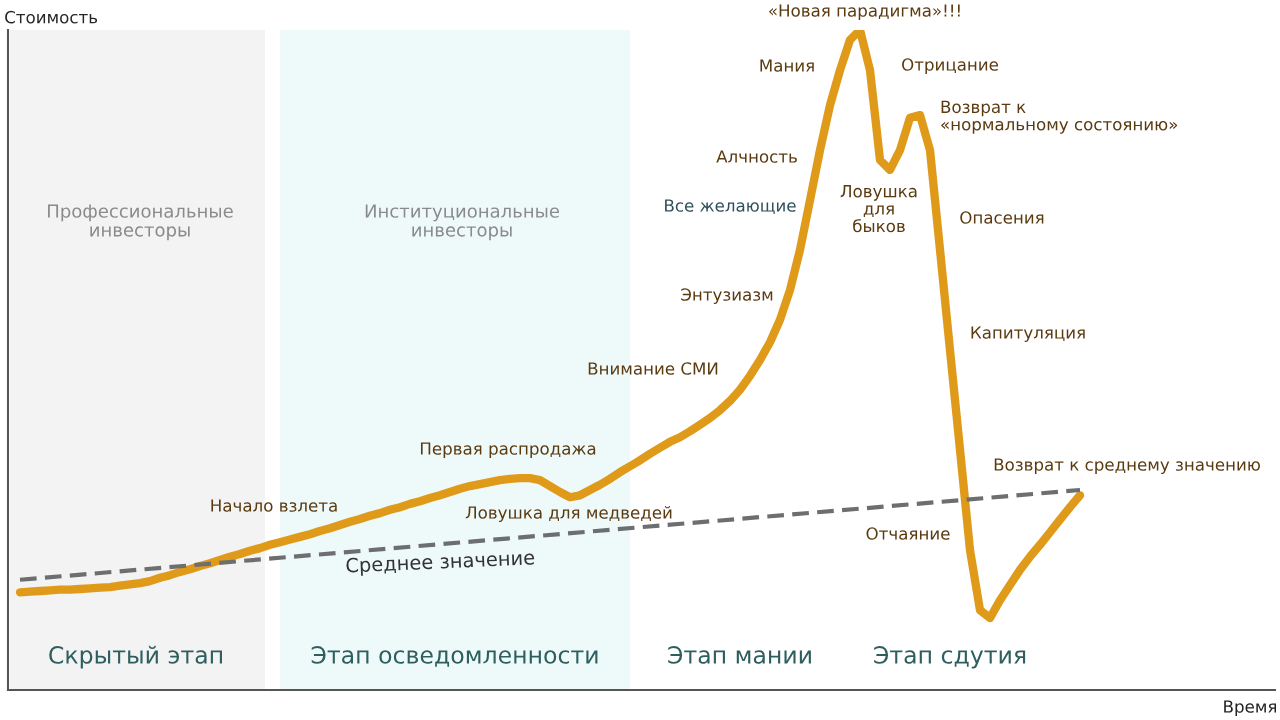  What do you see at coordinates (1059, 117) in the screenshot?
I see `annotation: Возврат к «нормальному состоянию»` at bounding box center [1059, 117].